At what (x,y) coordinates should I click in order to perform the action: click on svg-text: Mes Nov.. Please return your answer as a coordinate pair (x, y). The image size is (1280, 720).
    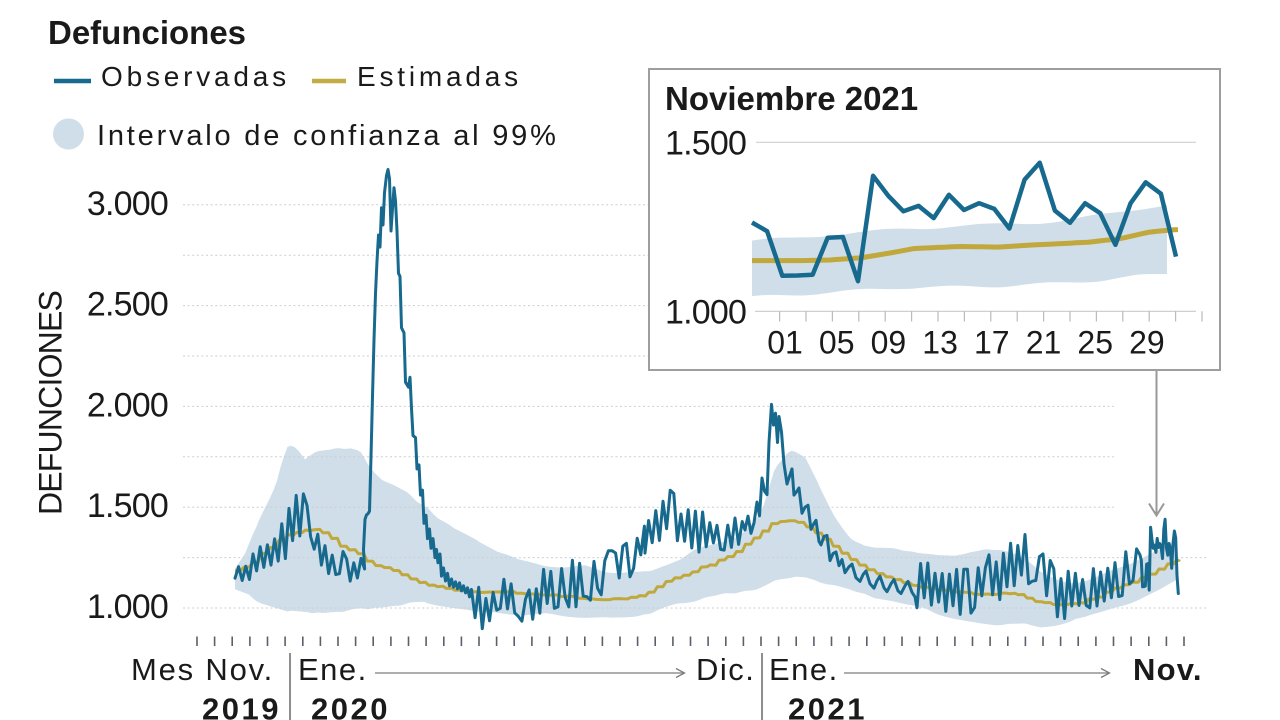
    Looking at the image, I should click on (202, 669).